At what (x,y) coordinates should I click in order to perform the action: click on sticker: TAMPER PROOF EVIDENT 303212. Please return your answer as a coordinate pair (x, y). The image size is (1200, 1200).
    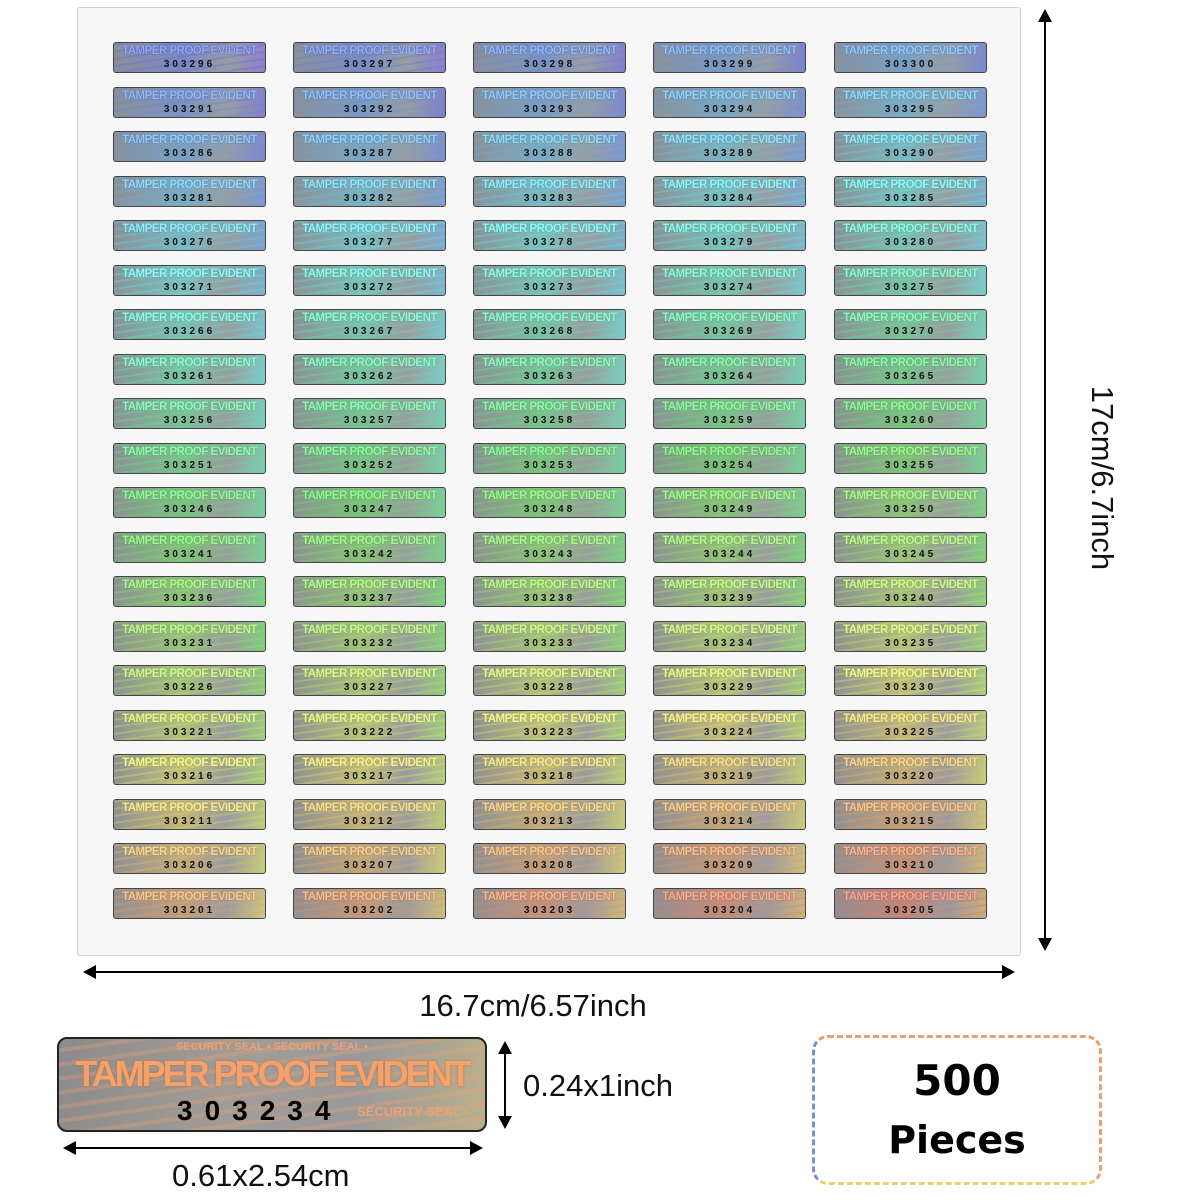
    Looking at the image, I should click on (369, 814).